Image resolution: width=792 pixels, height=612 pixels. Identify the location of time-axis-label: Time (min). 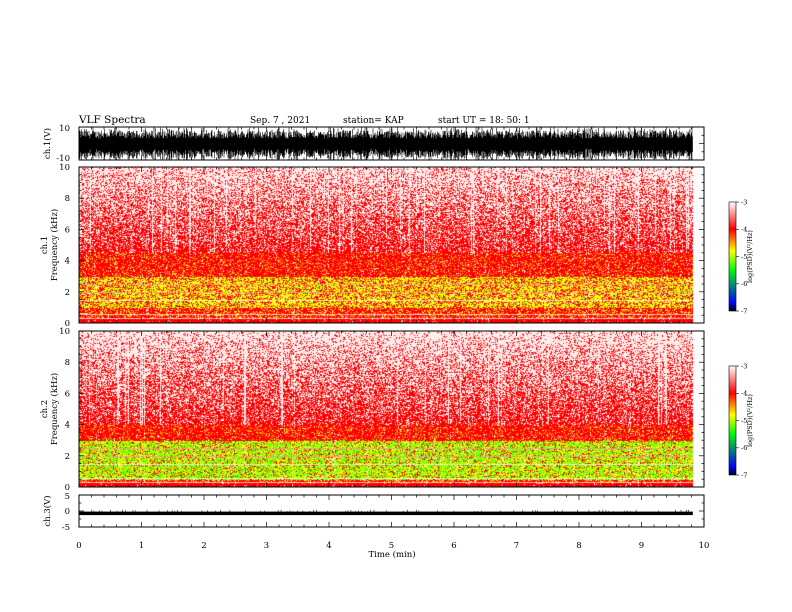
(391, 554).